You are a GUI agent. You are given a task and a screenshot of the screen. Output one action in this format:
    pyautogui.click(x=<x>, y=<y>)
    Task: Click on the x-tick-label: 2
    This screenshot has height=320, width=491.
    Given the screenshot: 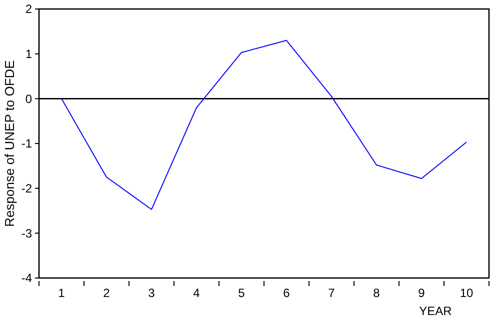 What is the action you would take?
    pyautogui.click(x=106, y=293)
    